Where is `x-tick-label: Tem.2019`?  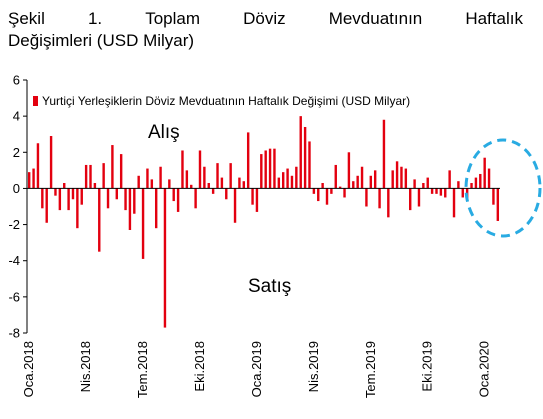 x-tick-label: Tem.2019 is located at coordinates (370, 369).